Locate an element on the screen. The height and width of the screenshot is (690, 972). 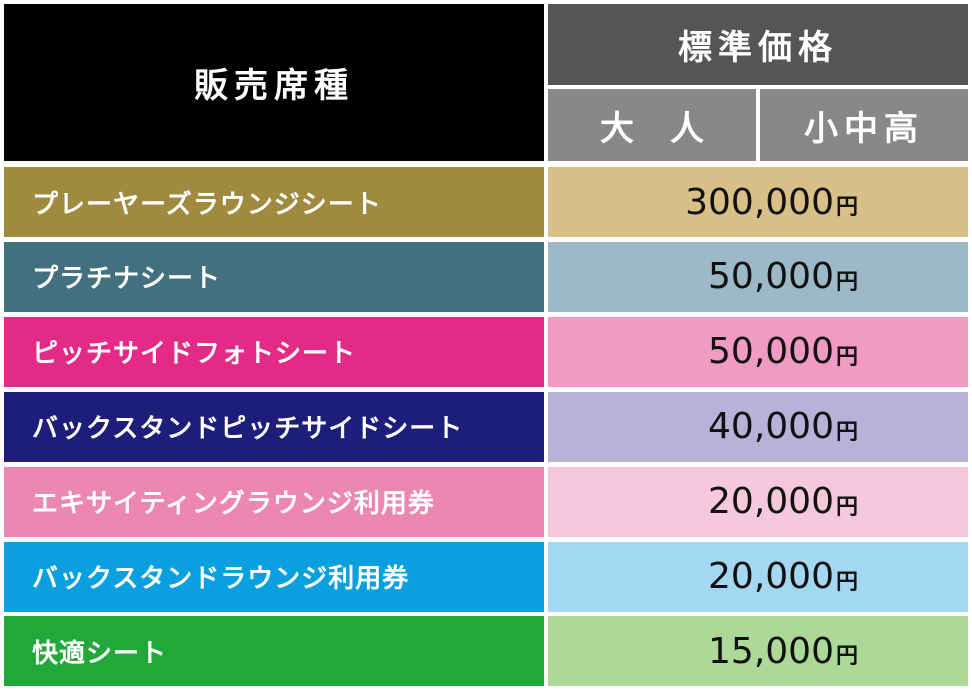
price: 15,000 is located at coordinates (771, 651).